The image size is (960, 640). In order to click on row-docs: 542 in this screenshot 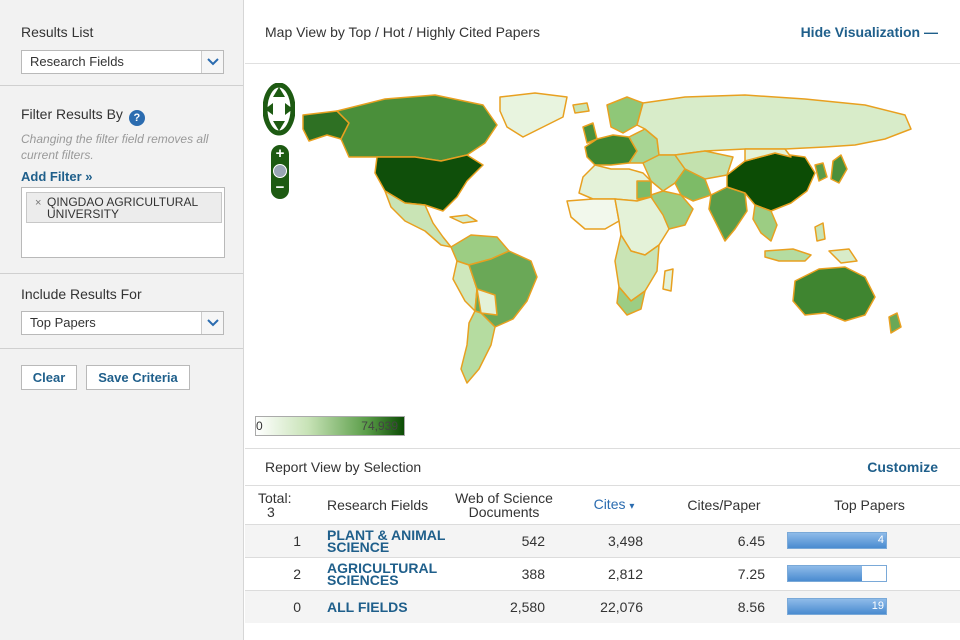, I will do `click(504, 540)`.